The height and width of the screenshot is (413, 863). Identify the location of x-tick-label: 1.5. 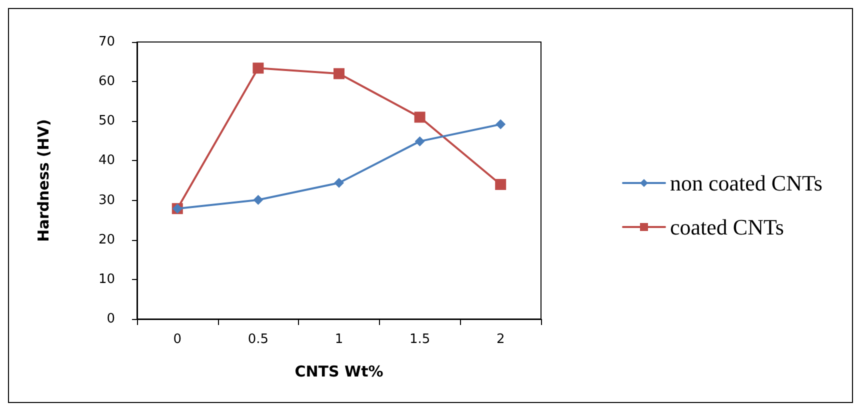
(419, 339).